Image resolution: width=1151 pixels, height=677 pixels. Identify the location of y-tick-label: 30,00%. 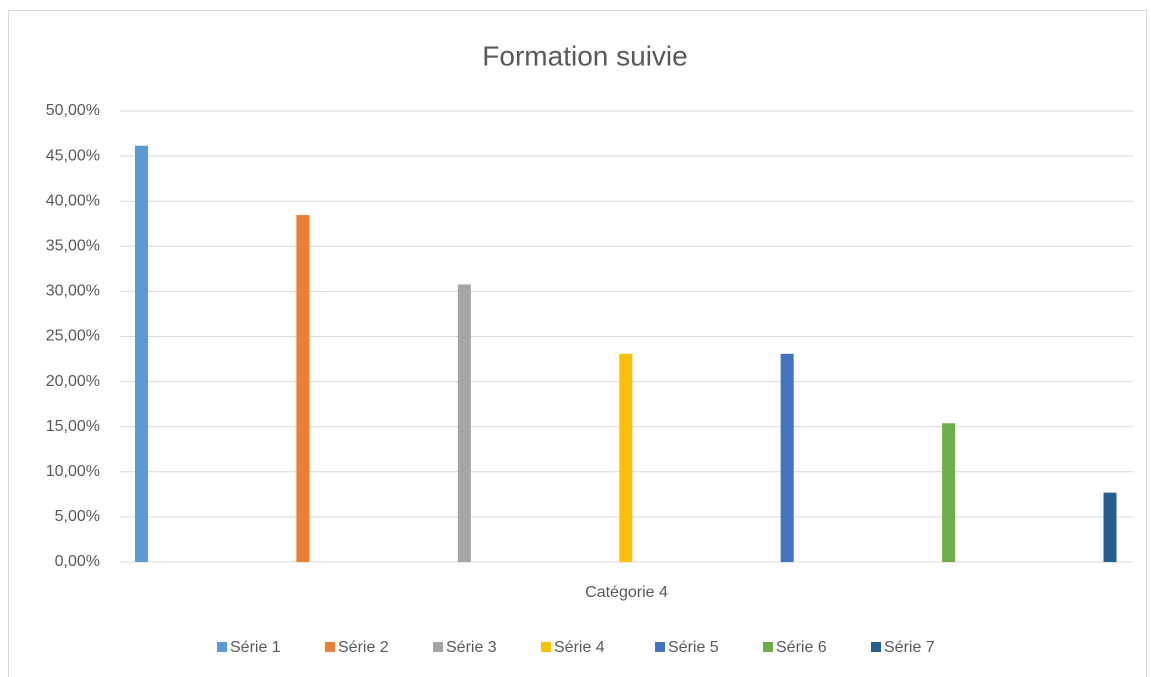
(73, 291).